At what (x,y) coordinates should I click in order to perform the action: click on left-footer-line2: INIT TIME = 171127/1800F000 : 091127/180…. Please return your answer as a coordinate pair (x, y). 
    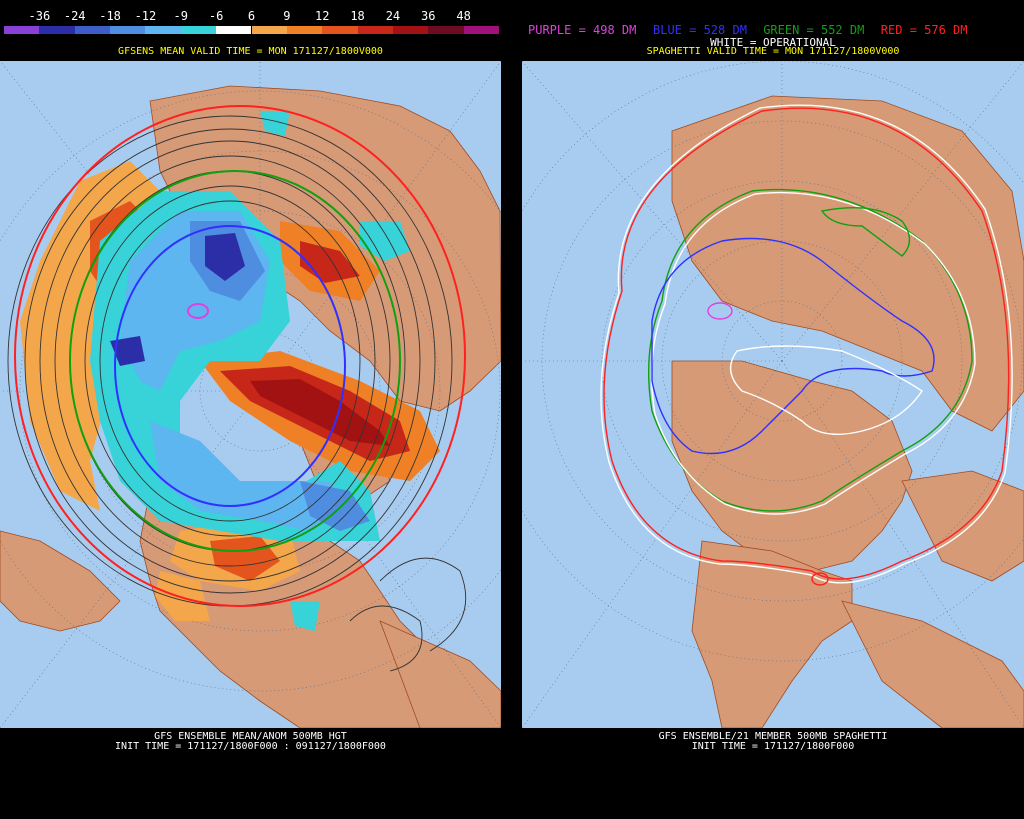
    Looking at the image, I should click on (250, 746).